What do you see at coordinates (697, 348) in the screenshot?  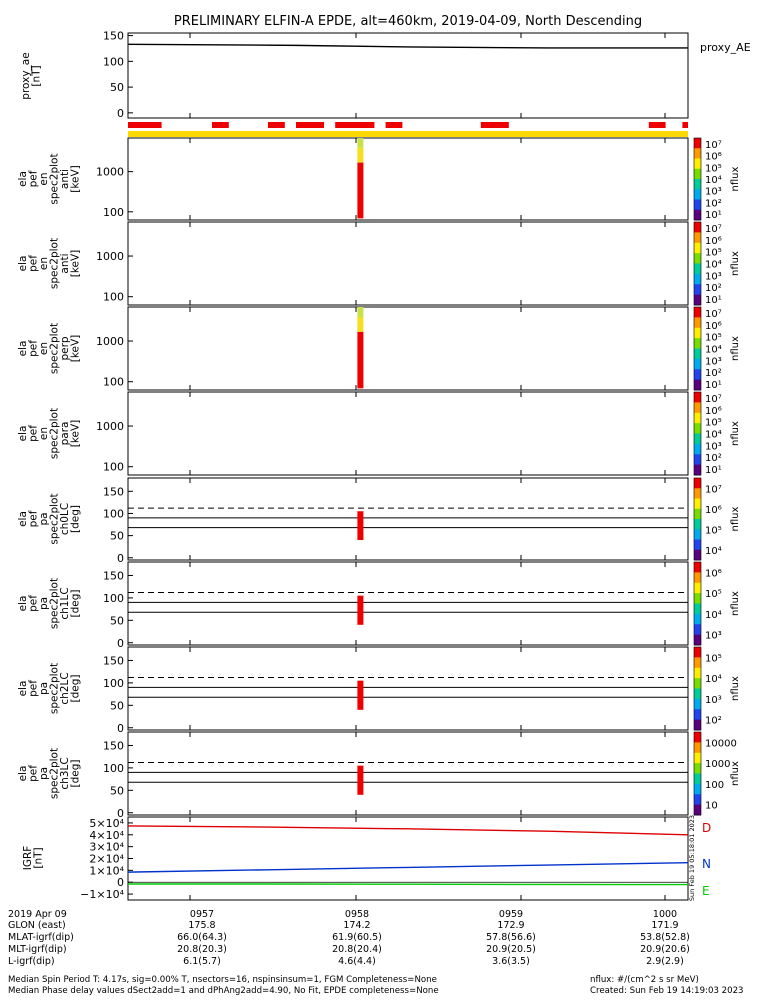 I see `panel-en_perp-colorbar-outline` at bounding box center [697, 348].